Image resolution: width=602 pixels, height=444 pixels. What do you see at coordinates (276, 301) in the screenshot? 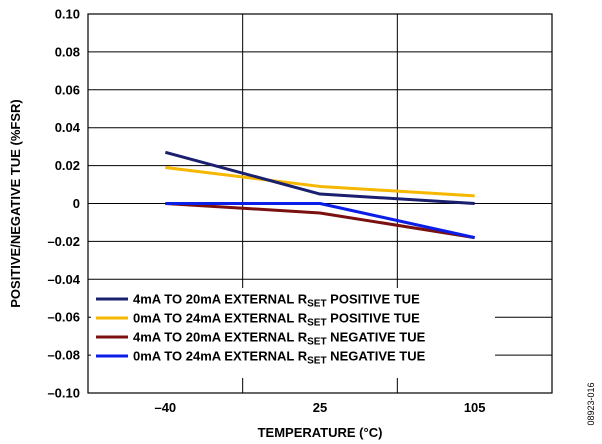
I see `legend-label: 4mA TO 20mA EXTERNAL RSET POSITIVE TUE` at bounding box center [276, 301].